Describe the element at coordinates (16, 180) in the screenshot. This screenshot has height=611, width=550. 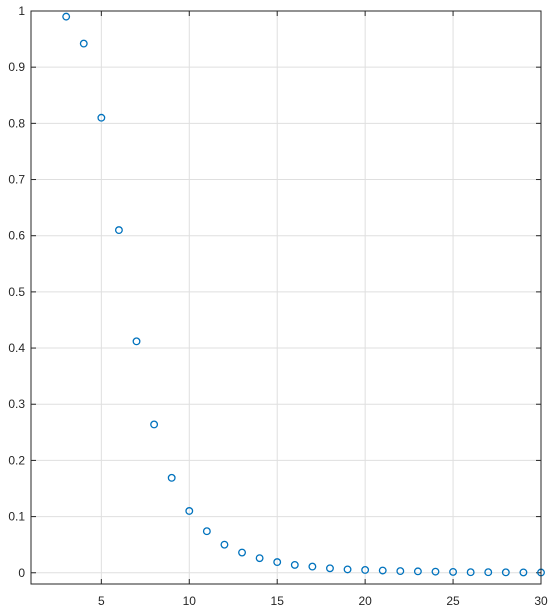
I see `y-tick-label: 0.7` at that location.